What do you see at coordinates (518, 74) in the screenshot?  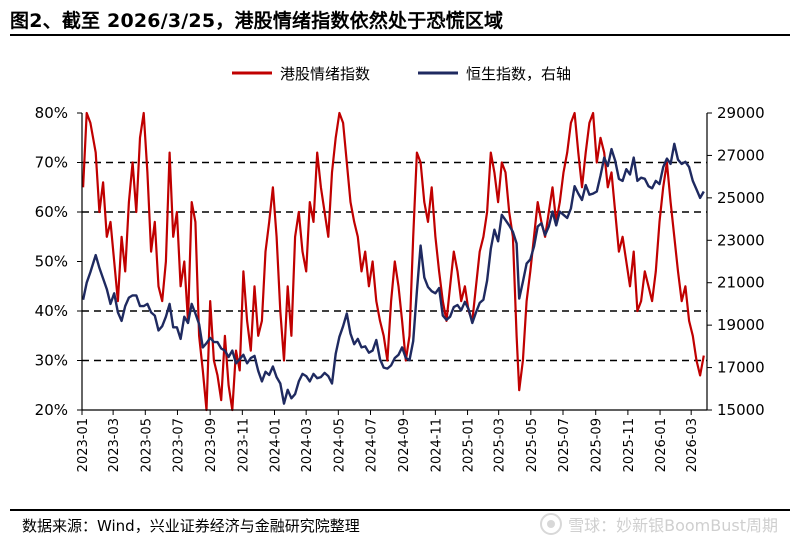 I see `legend-label-hsi: 恒生指数，右轴` at bounding box center [518, 74].